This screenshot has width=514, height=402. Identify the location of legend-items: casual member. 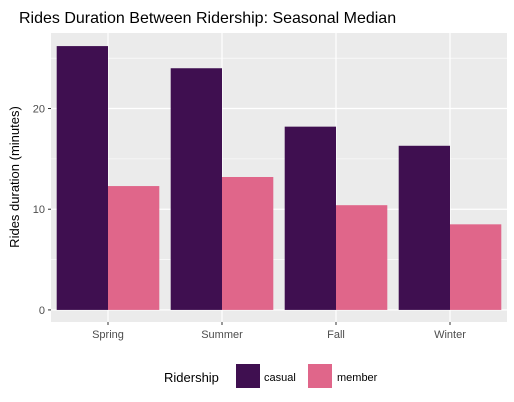
(307, 376).